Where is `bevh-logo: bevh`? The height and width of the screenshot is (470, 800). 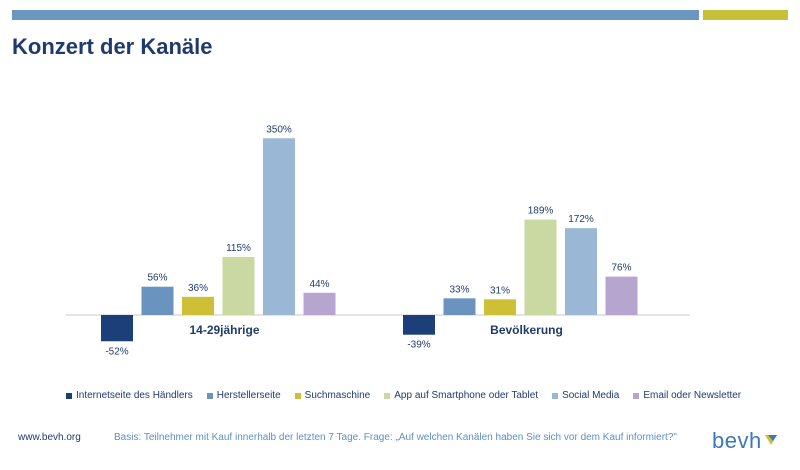 bevh-logo: bevh is located at coordinates (745, 441).